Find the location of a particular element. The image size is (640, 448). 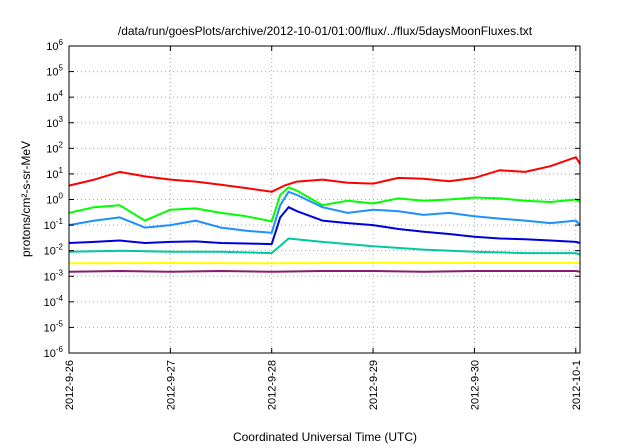

y-axis-label: protons/cm²-s-sr-MeV is located at coordinates (26, 199).